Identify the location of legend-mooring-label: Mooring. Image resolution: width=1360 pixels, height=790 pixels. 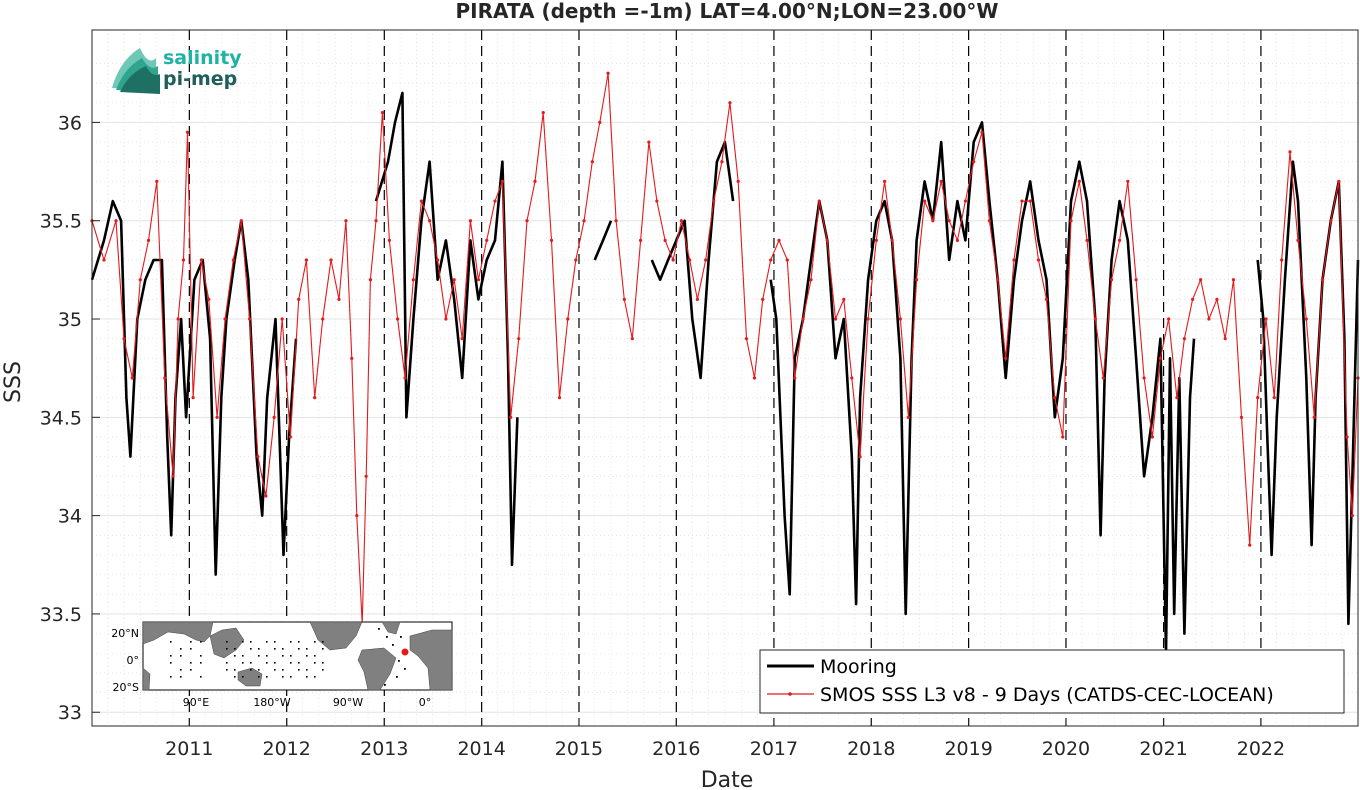
(858, 667).